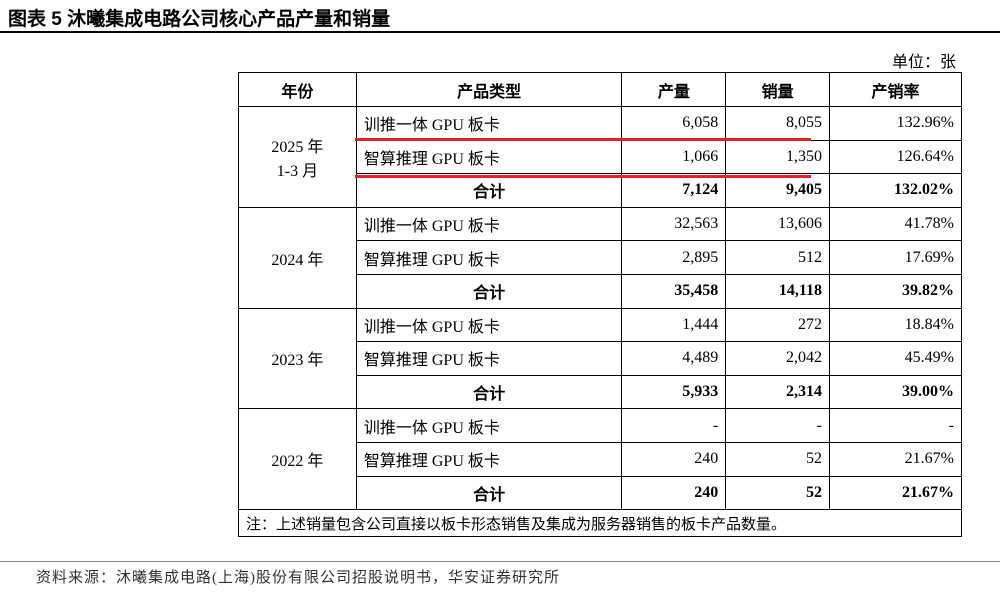  Describe the element at coordinates (777, 190) in the screenshot. I see `cell: 9,405` at that location.